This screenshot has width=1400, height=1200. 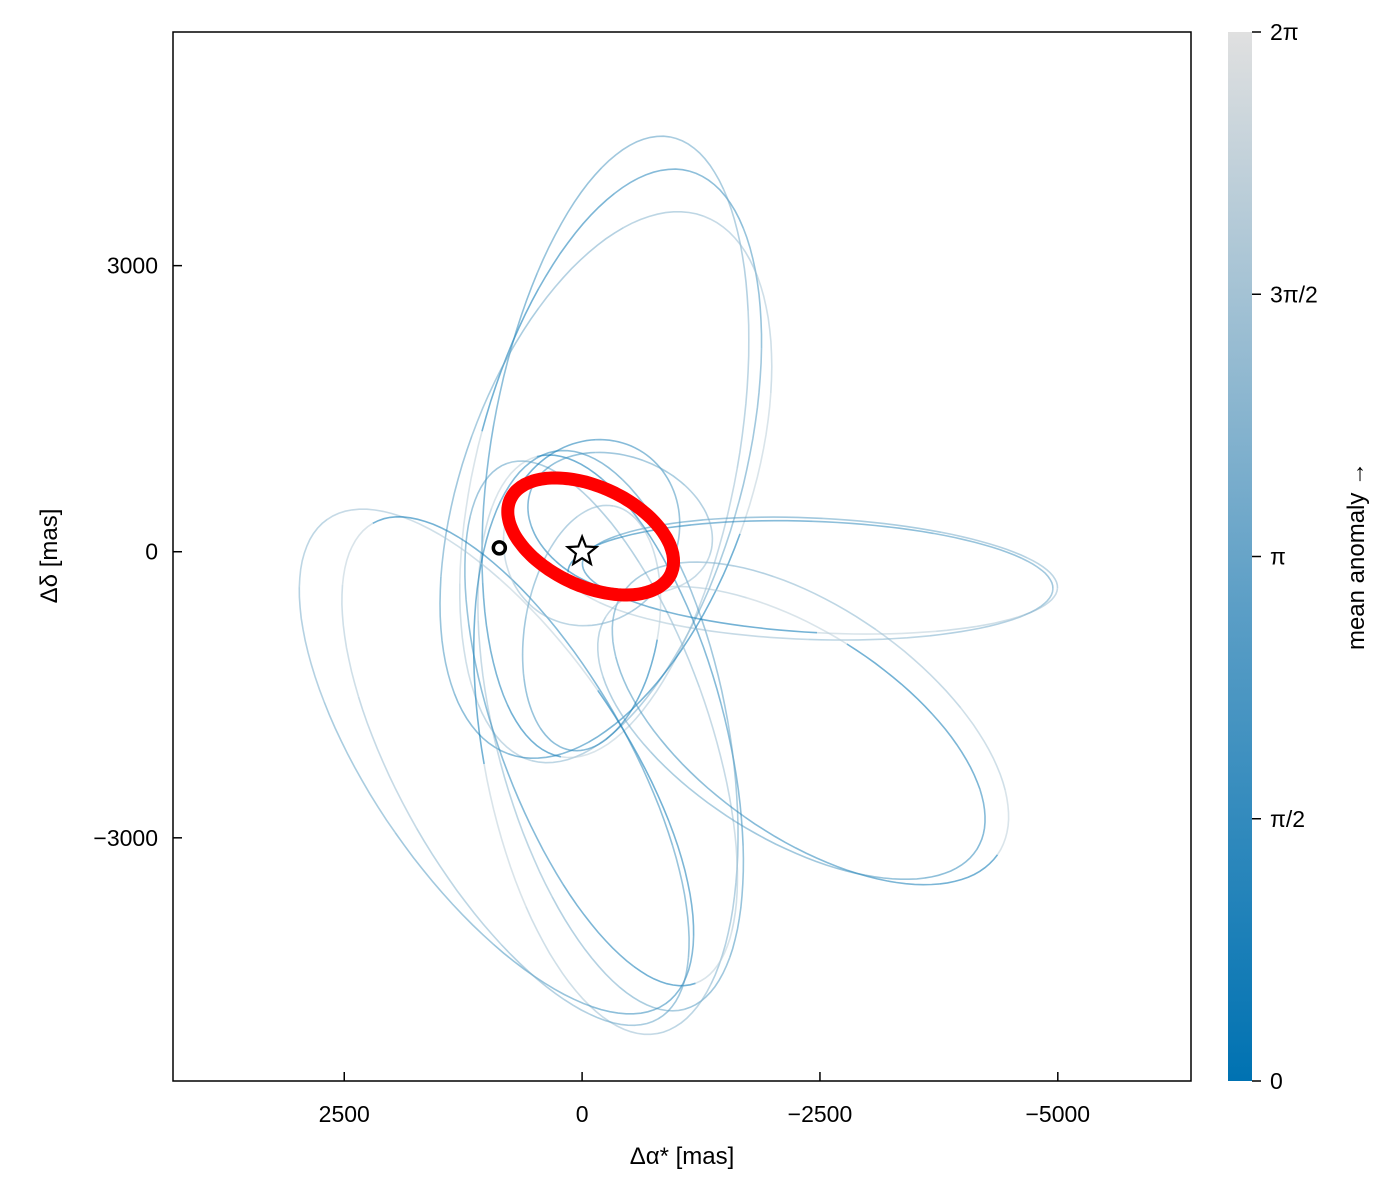 What do you see at coordinates (1287, 819) in the screenshot?
I see `colorbar-tick-label: π/2` at bounding box center [1287, 819].